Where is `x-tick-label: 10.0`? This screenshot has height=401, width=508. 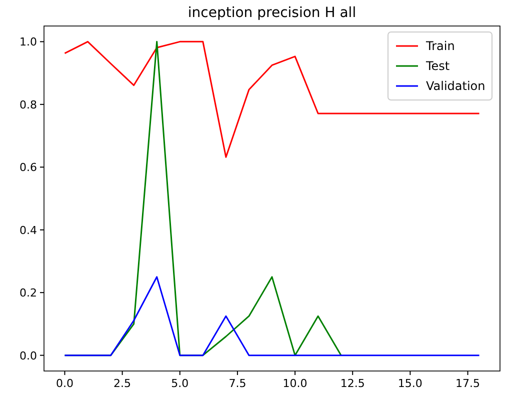 x-tick-label: 10.0 is located at coordinates (295, 383).